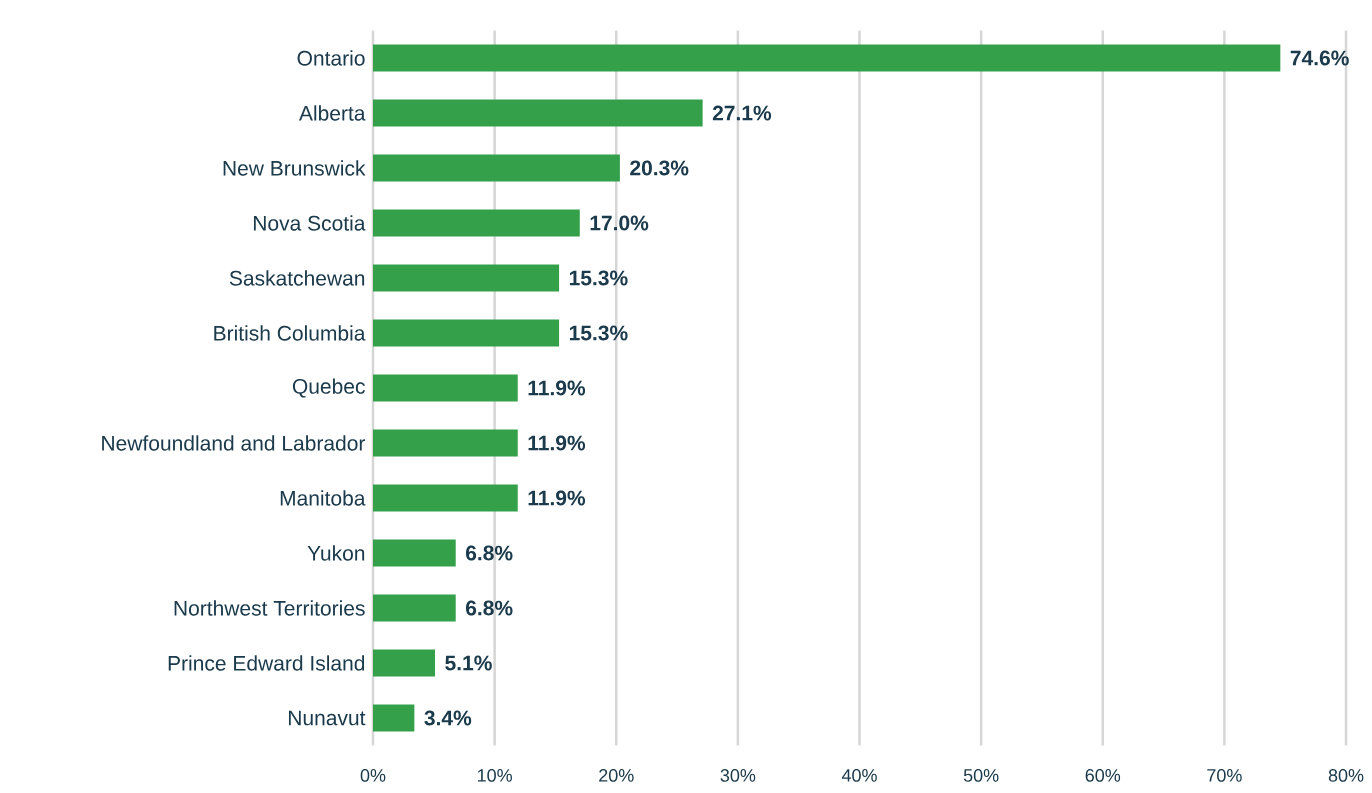  I want to click on x-tick-label: 0%, so click(373, 775).